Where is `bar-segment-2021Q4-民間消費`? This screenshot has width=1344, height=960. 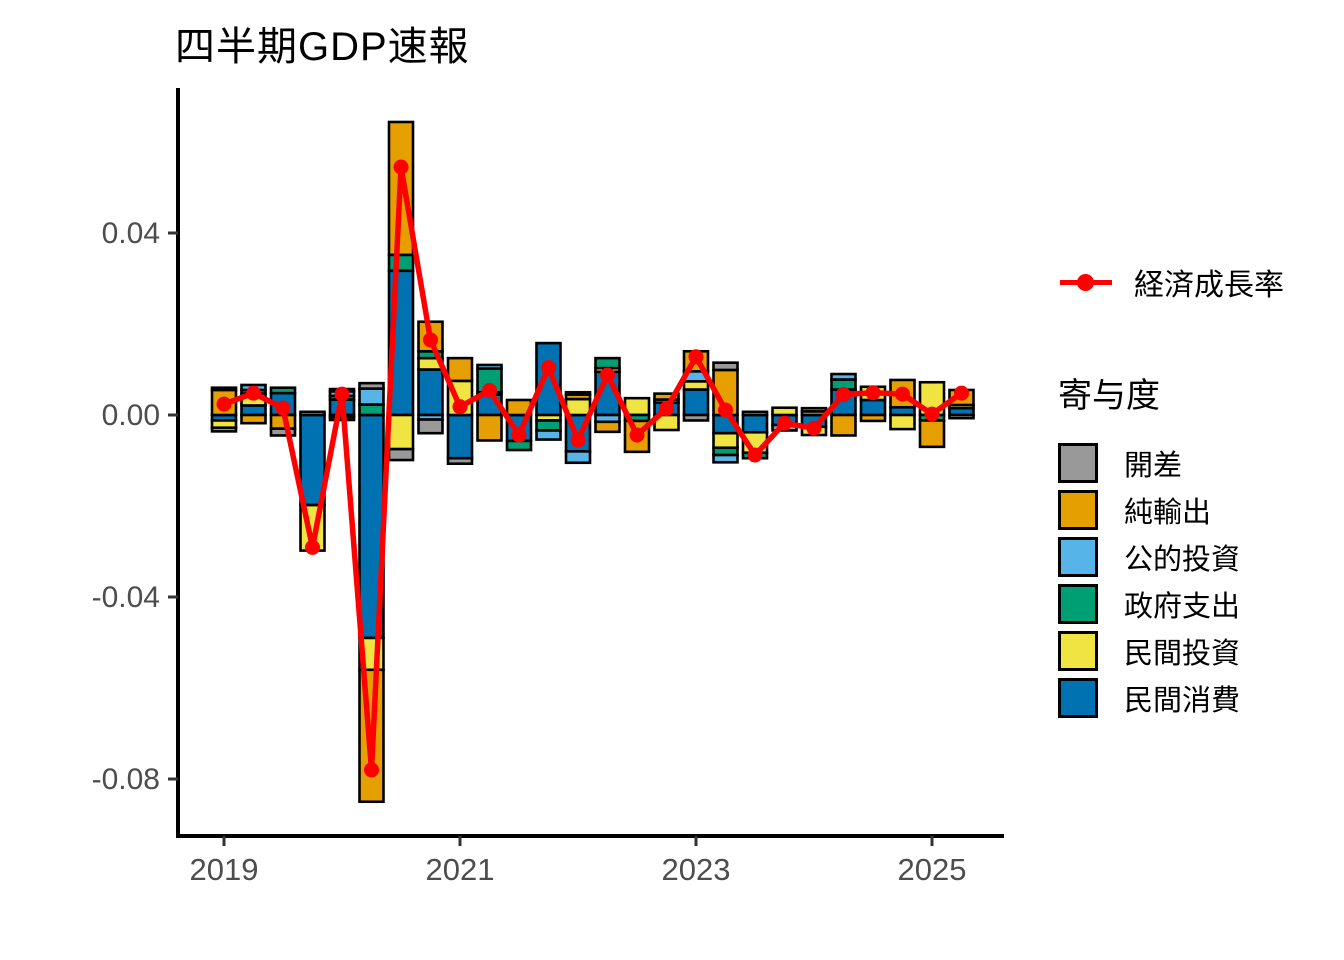 bar-segment-2021Q4-民間消費 is located at coordinates (548, 379).